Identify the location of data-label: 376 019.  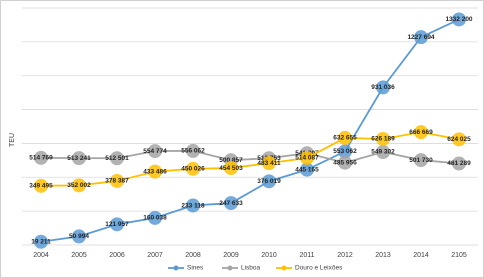
(269, 181).